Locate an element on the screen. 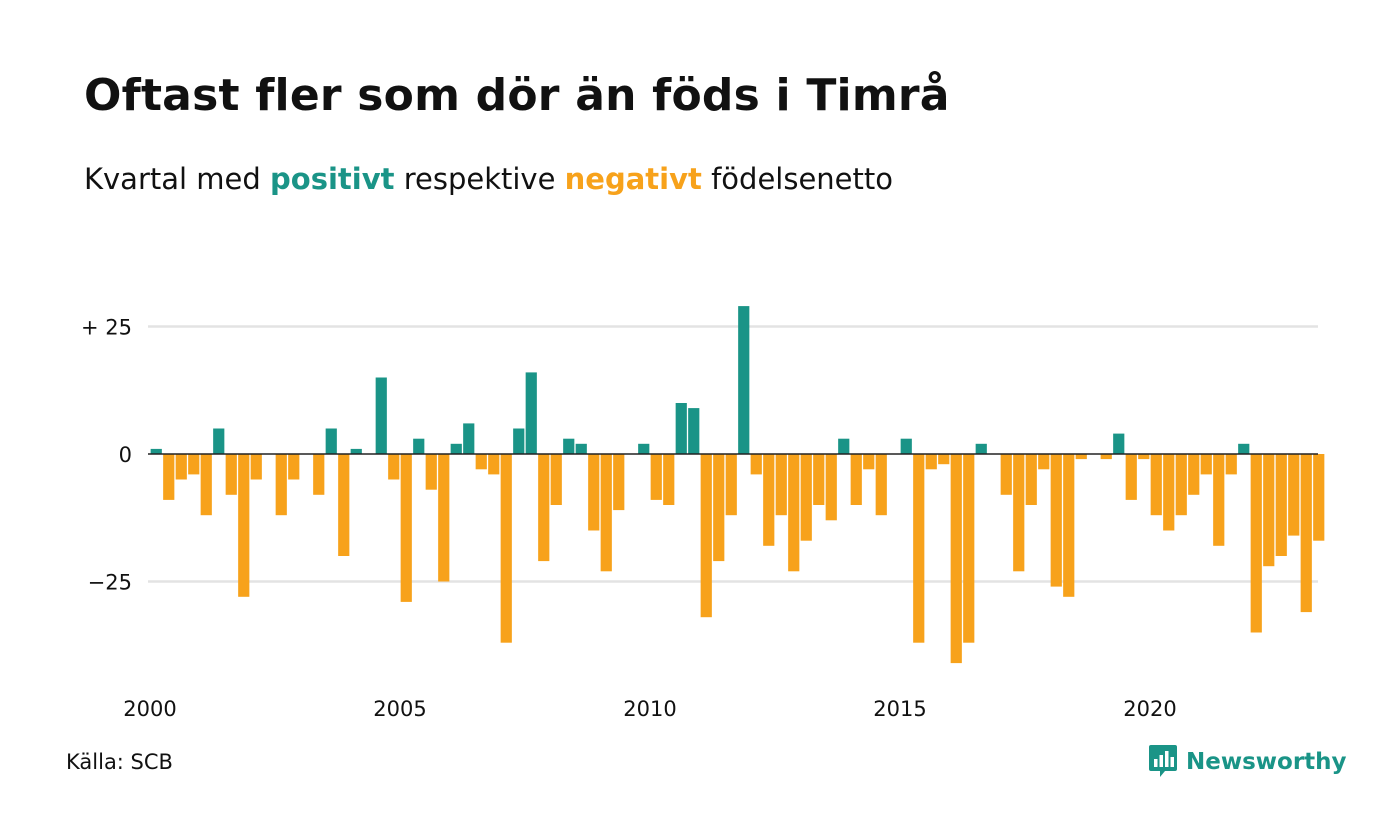 The height and width of the screenshot is (840, 1400). source-note: Källa: SCB is located at coordinates (119, 762).